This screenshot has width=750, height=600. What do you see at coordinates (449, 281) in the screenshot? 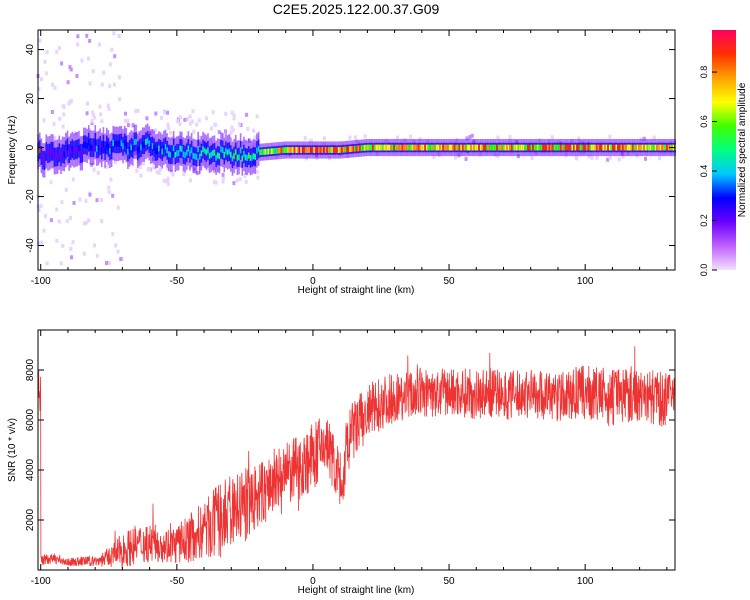
I see `spectrogram-xtick-label: 50` at bounding box center [449, 281].